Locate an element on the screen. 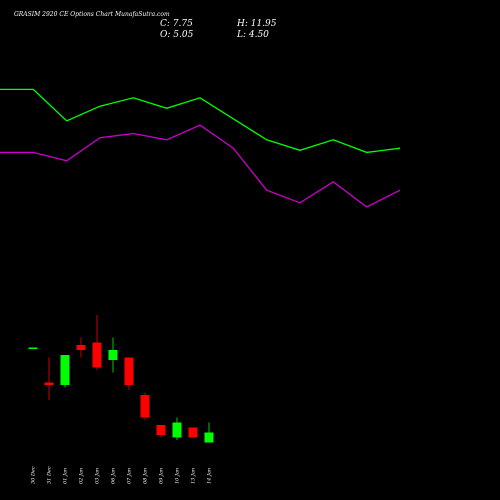 Image resolution: width=500 pixels, height=500 pixels. date-label: 08 Jan is located at coordinates (146, 476).